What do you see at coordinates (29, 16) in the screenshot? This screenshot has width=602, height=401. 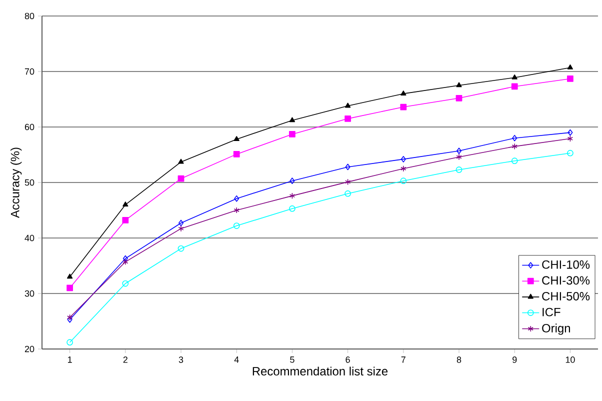 I see `y-tick-label: 80` at bounding box center [29, 16].